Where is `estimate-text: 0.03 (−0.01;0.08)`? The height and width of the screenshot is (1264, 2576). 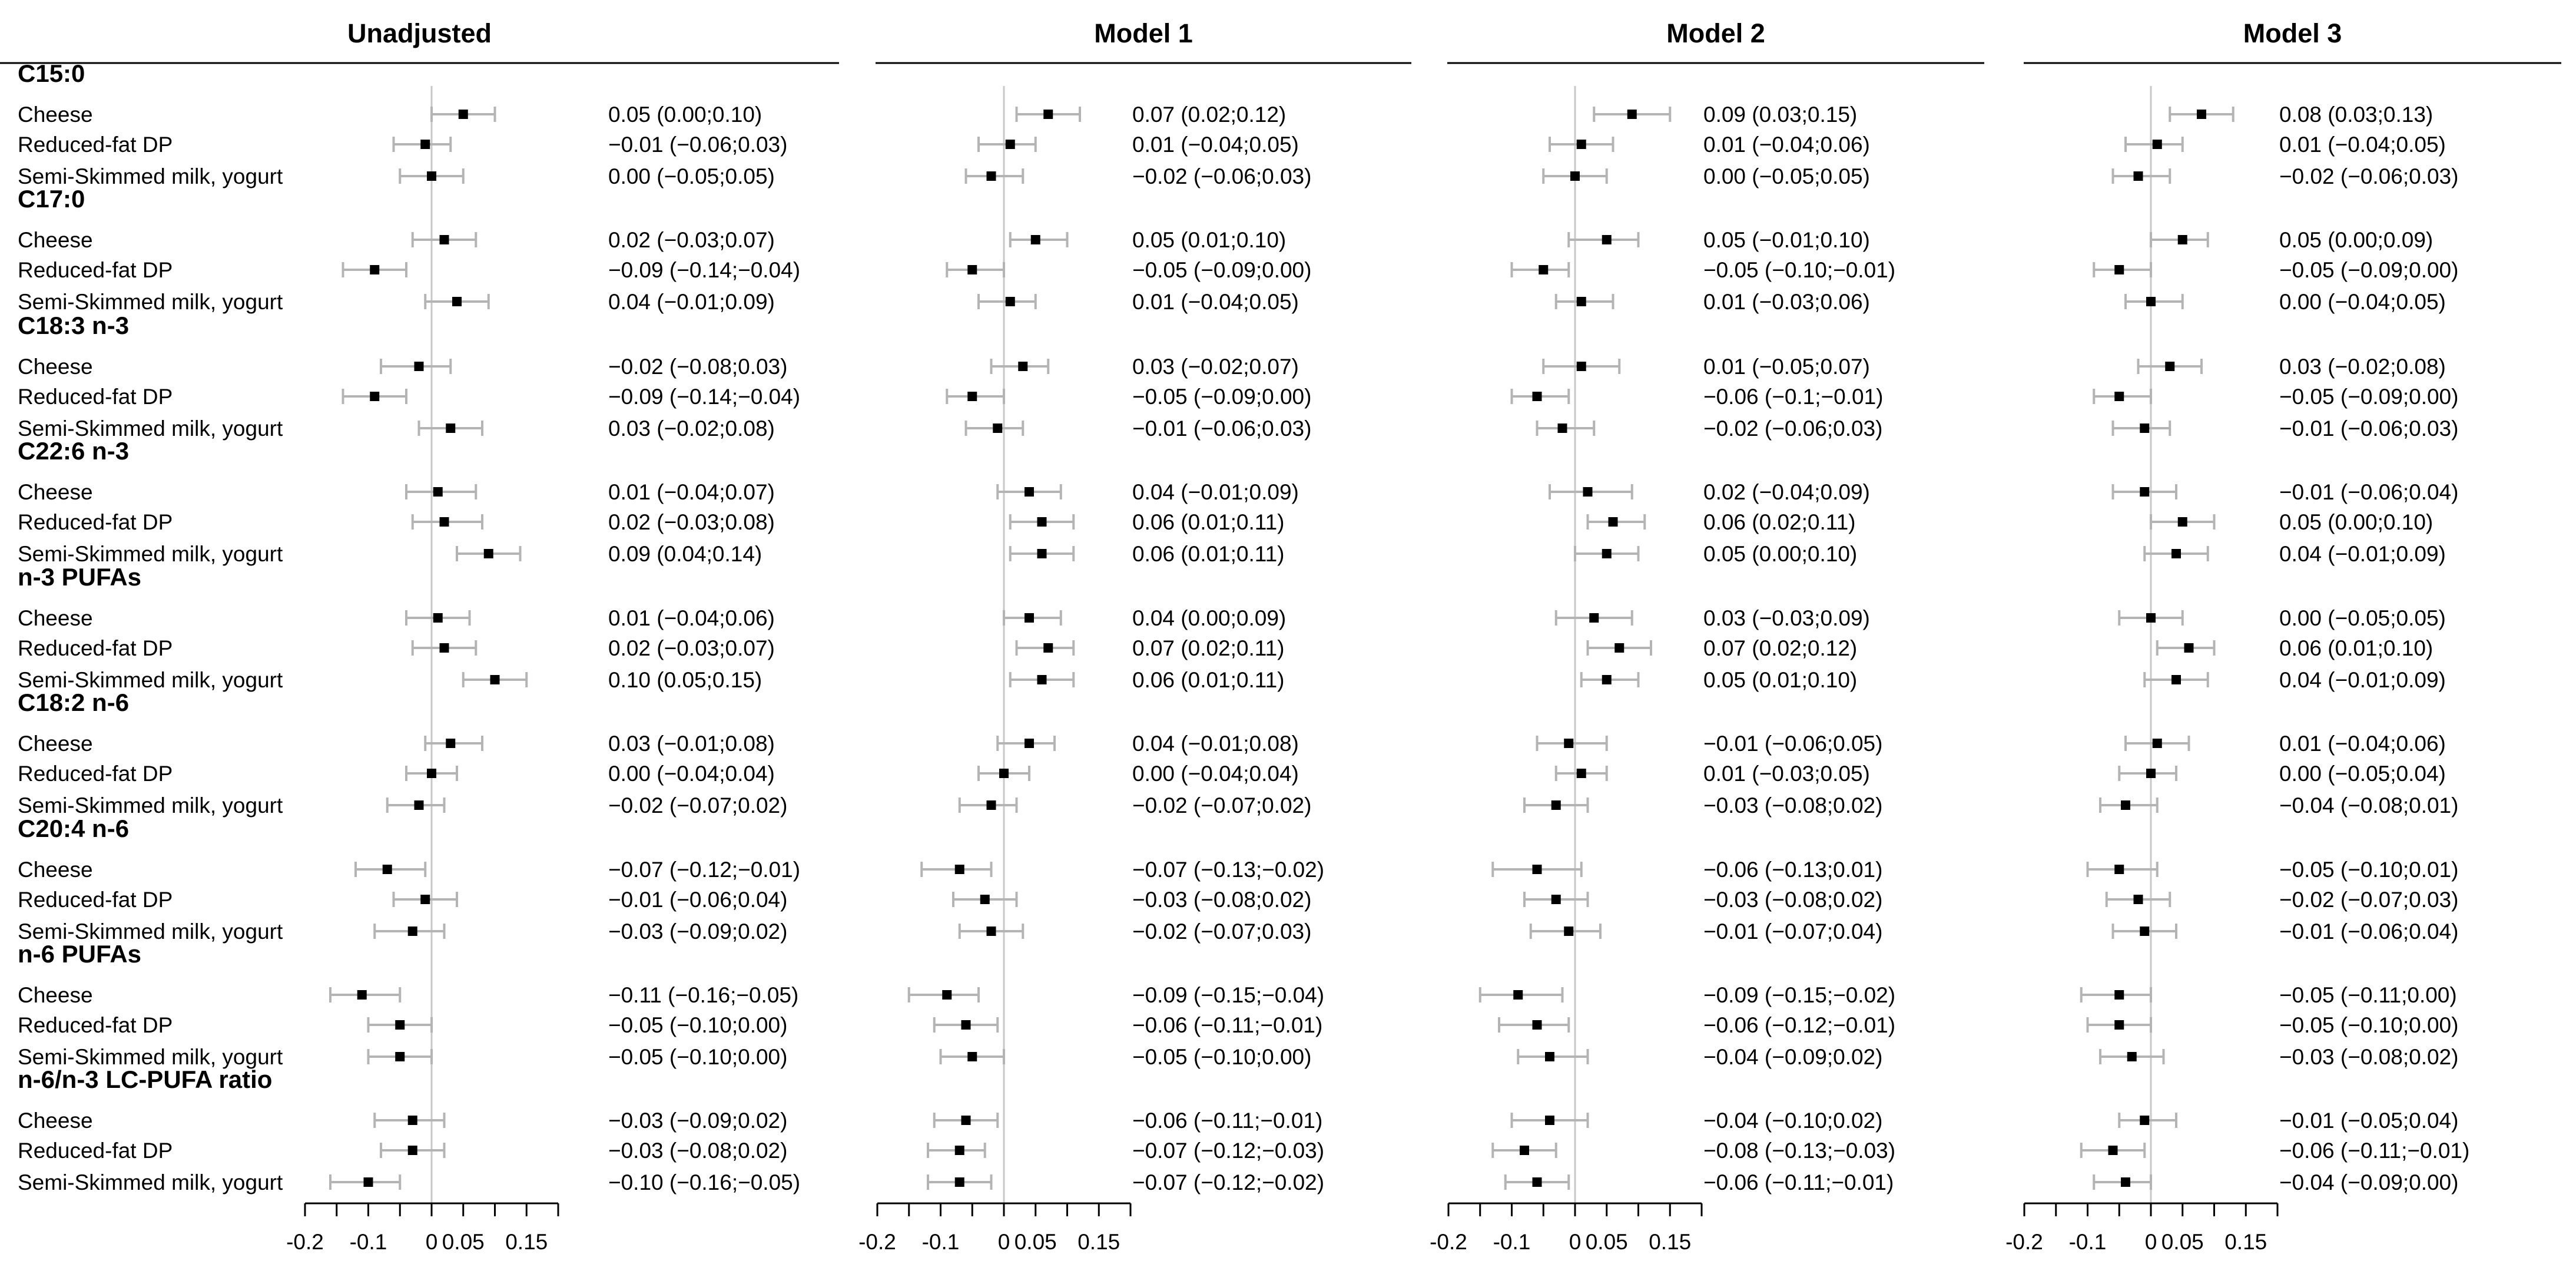
estimate-text: 0.03 (−0.01;0.08) is located at coordinates (691, 744).